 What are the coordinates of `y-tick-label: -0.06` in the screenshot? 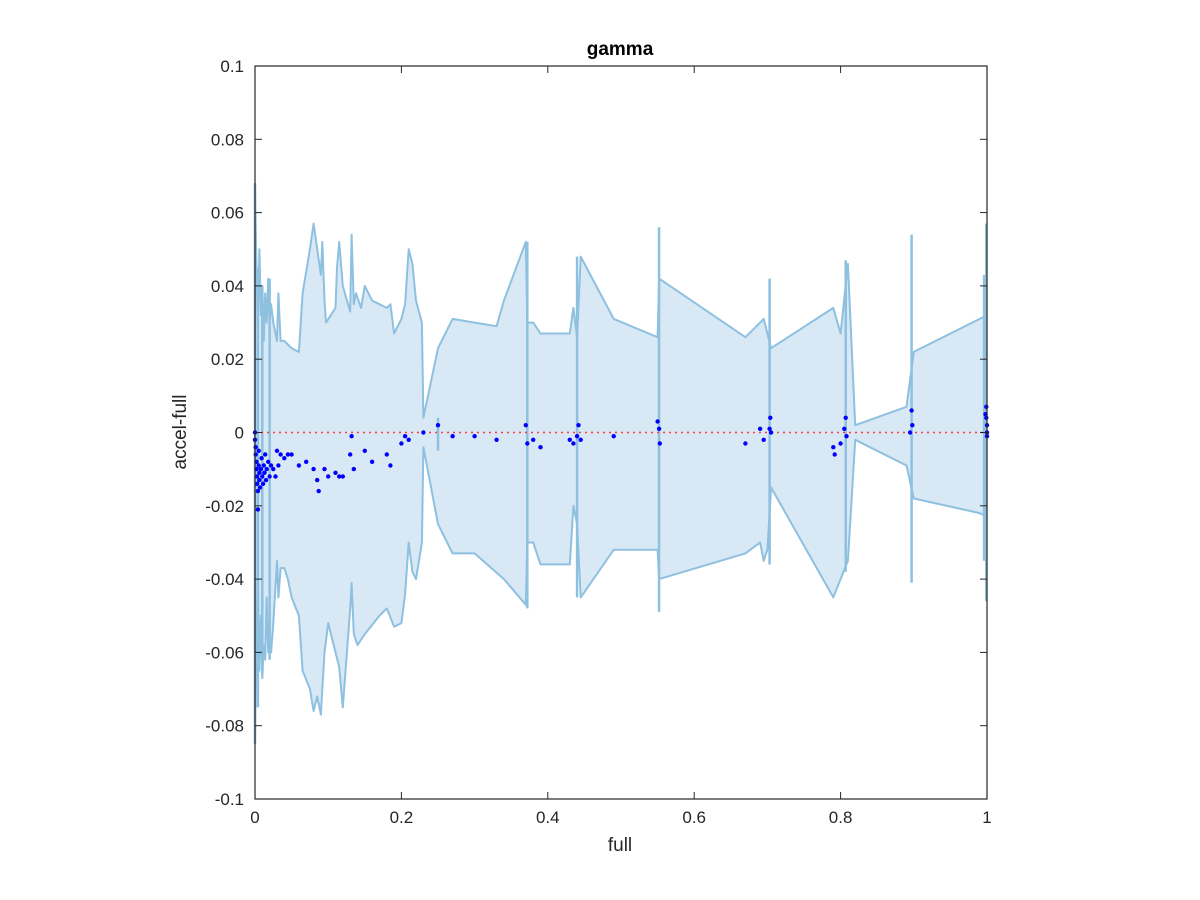 It's located at (224, 652).